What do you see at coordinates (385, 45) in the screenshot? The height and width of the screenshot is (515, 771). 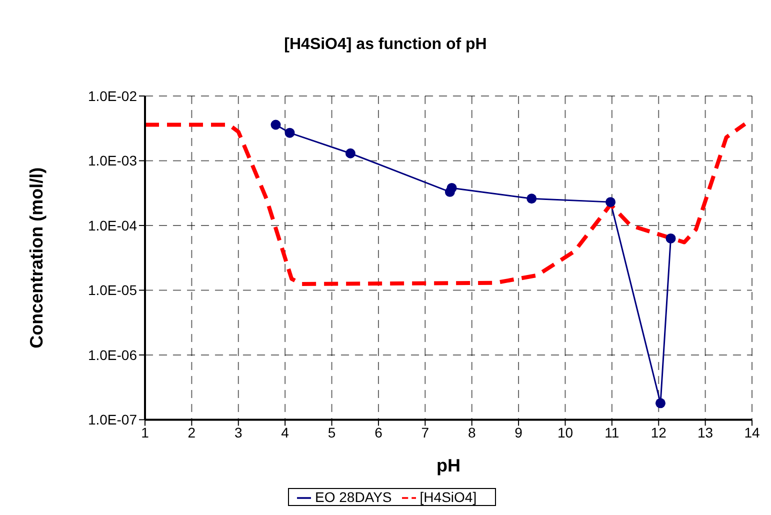 I see `chart-title: [H4SiO4] as function of pH` at bounding box center [385, 45].